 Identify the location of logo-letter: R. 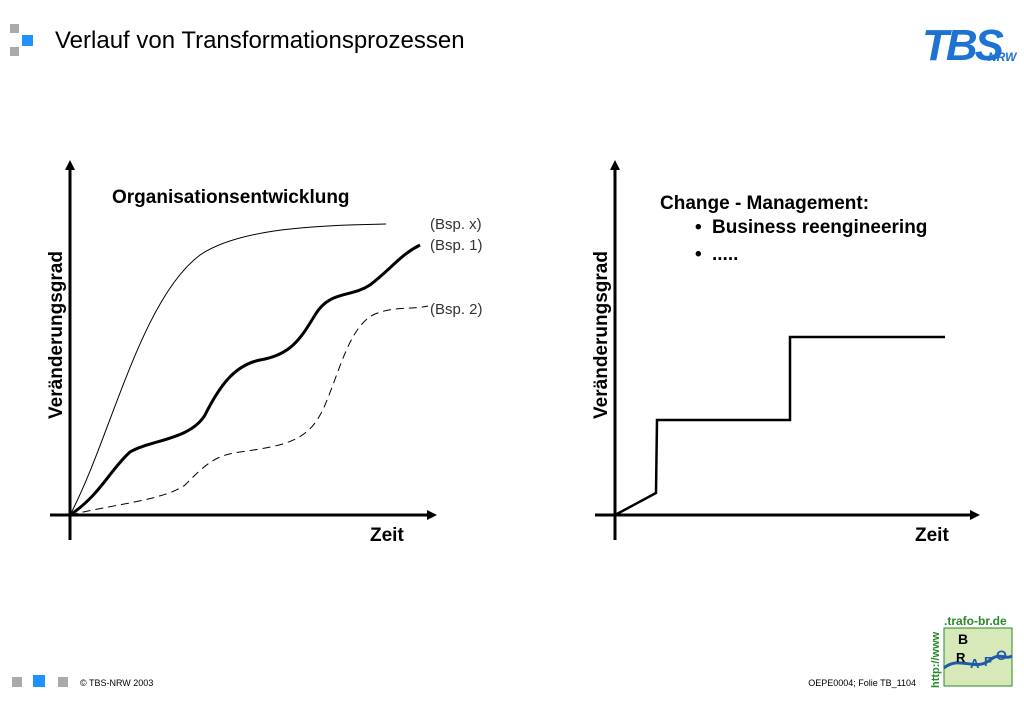
(961, 657).